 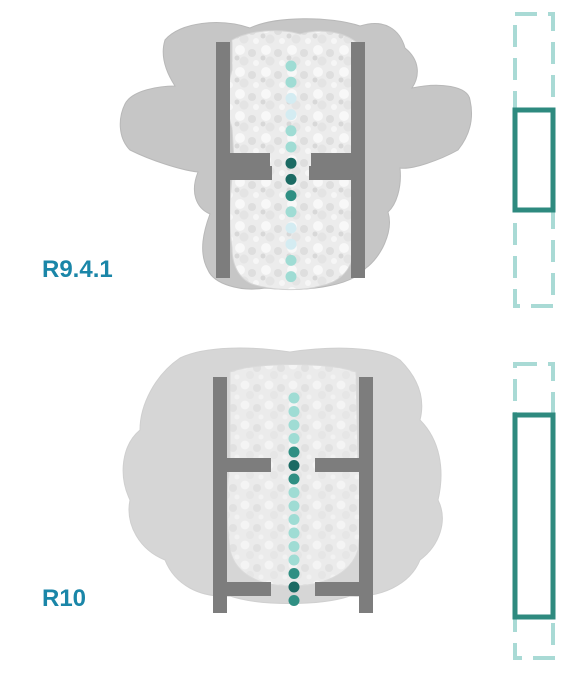 I want to click on reader-window-r941, so click(x=534, y=160).